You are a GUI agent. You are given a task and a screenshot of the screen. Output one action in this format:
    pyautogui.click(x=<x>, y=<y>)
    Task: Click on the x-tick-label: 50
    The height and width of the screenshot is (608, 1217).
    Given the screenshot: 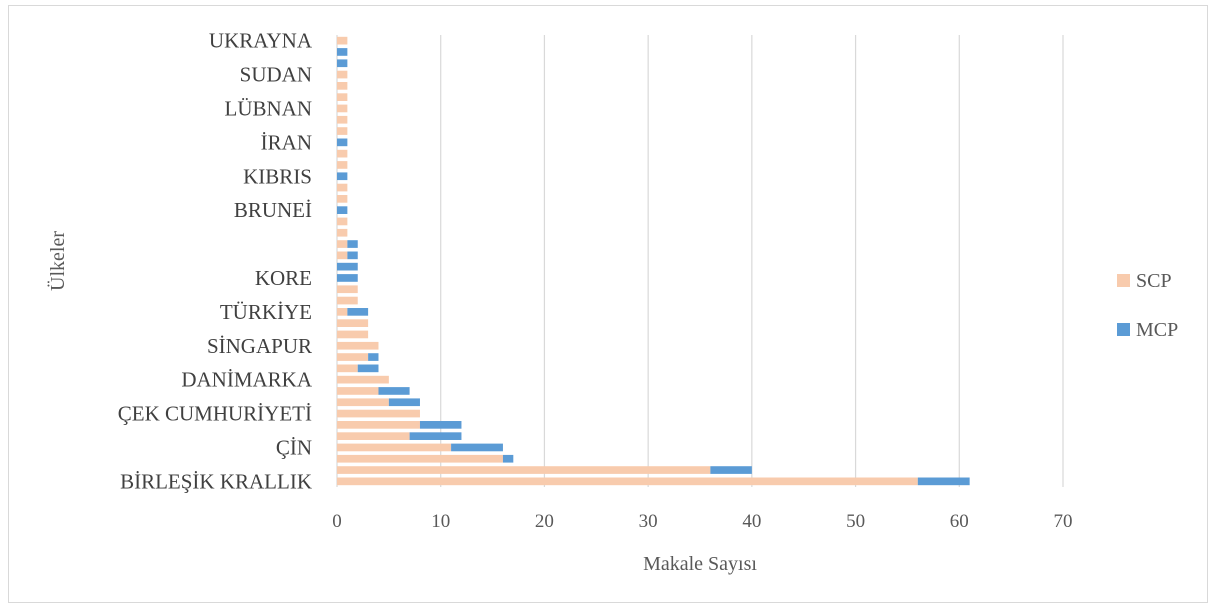 What is the action you would take?
    pyautogui.click(x=855, y=521)
    